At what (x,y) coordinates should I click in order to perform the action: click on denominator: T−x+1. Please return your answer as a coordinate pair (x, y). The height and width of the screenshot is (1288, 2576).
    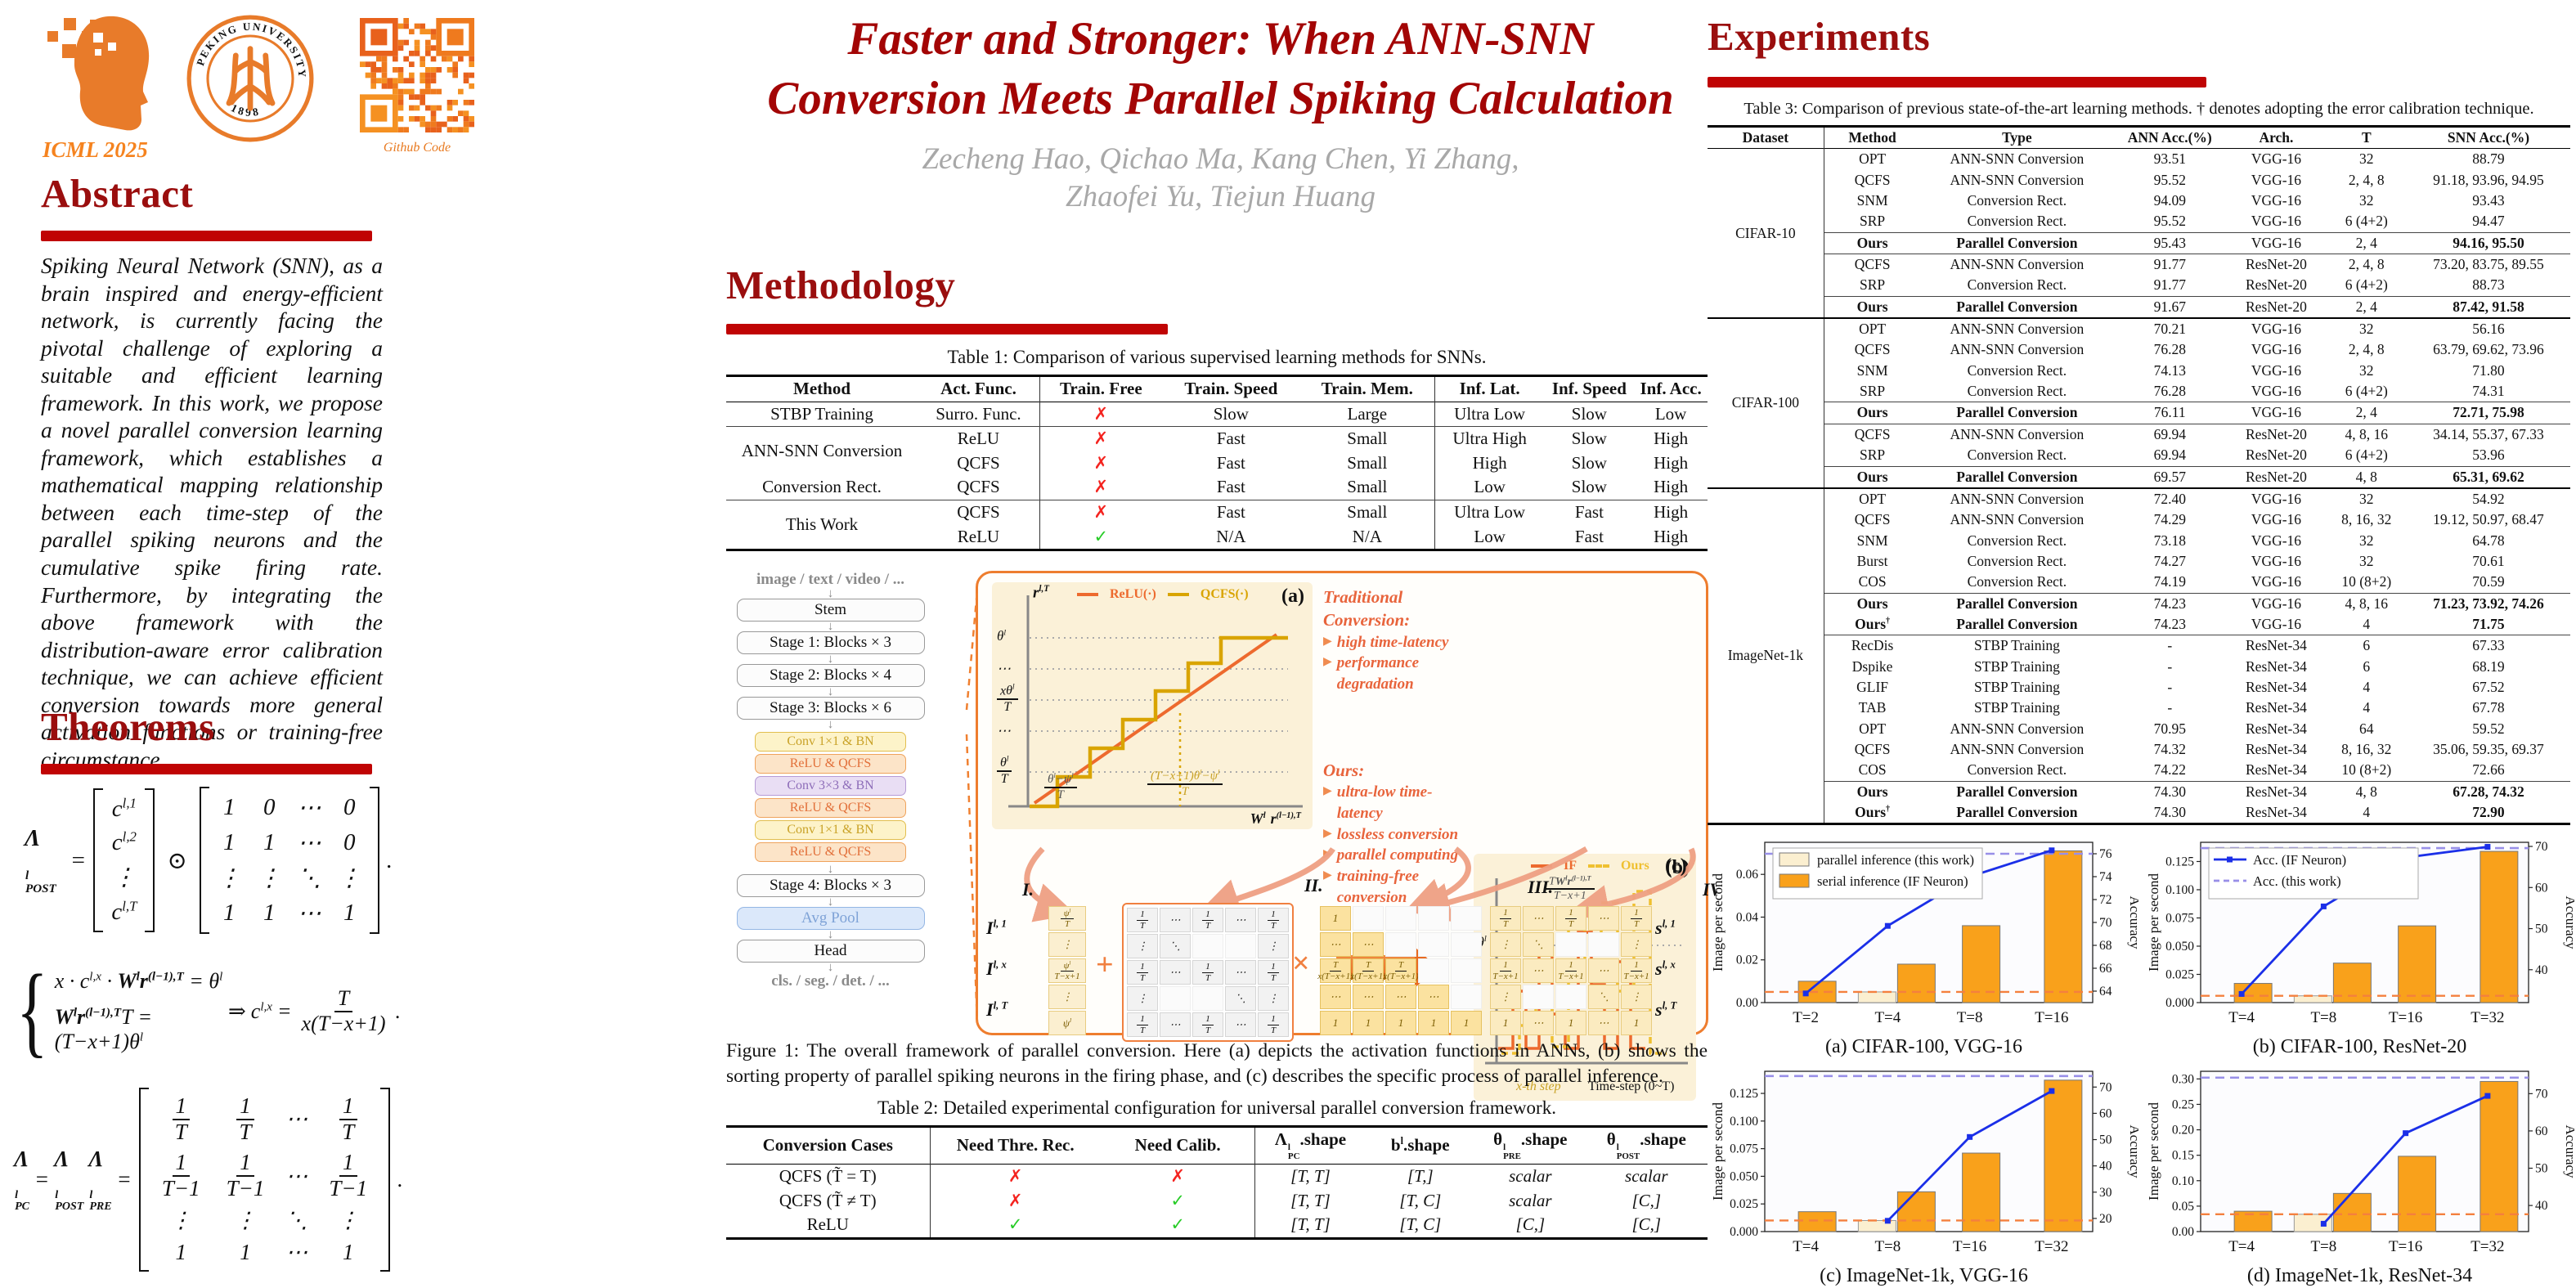
    Looking at the image, I should click on (1571, 976).